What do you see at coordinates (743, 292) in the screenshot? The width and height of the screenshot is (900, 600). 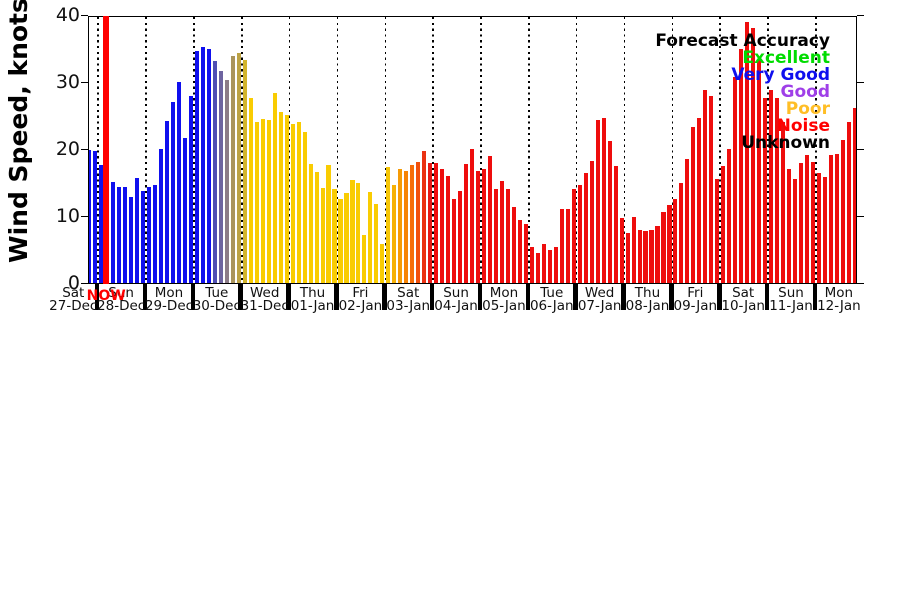 I see `x-tick-weekday-label: Sat` at bounding box center [743, 292].